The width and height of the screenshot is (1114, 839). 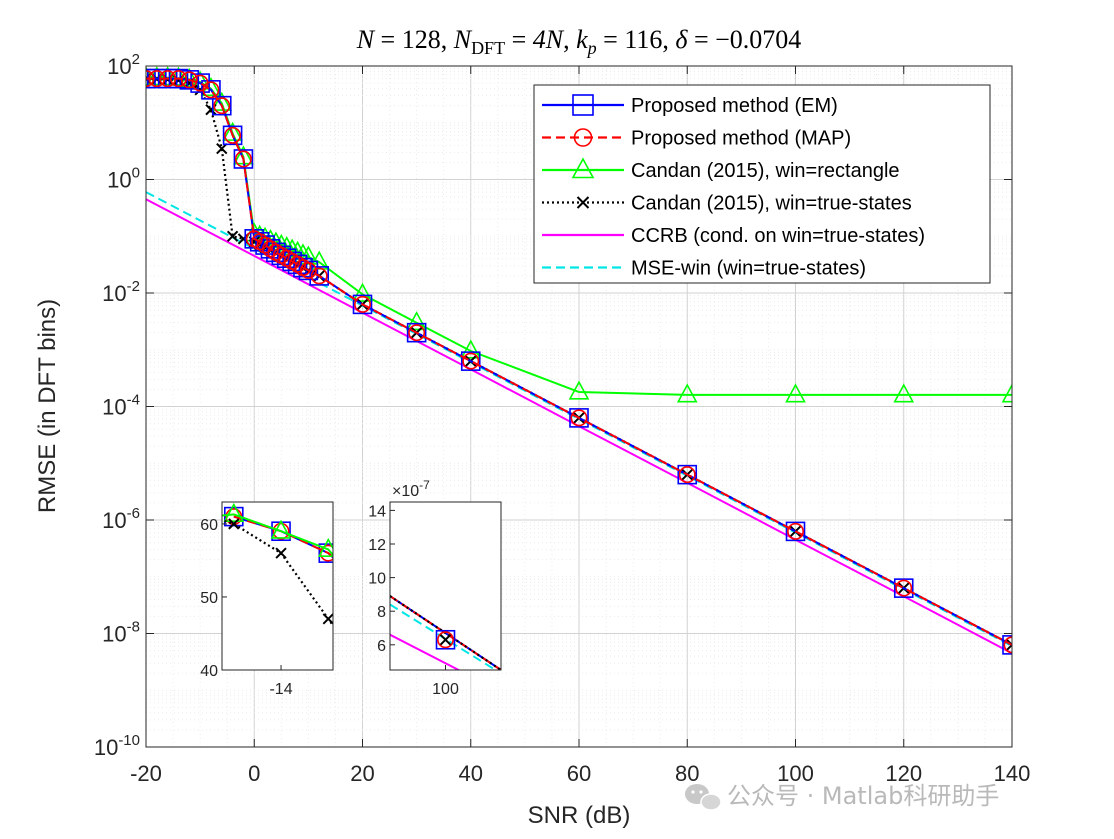 I want to click on legend-label: Candan (2015), win=rectangle, so click(x=765, y=171).